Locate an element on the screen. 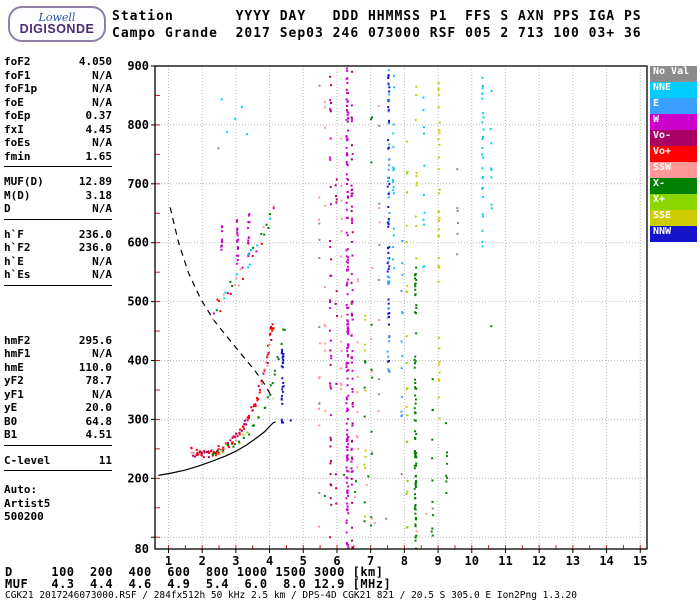 The height and width of the screenshot is (600, 700). param-row: foF1 N/A is located at coordinates (58, 76).